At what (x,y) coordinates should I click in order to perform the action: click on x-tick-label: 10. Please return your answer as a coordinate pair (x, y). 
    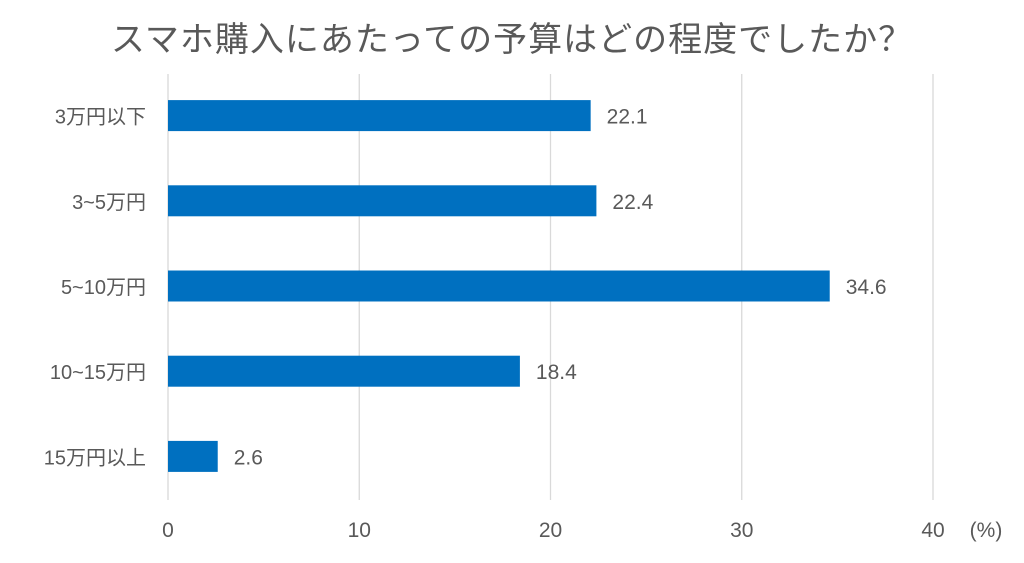
    Looking at the image, I should click on (359, 530).